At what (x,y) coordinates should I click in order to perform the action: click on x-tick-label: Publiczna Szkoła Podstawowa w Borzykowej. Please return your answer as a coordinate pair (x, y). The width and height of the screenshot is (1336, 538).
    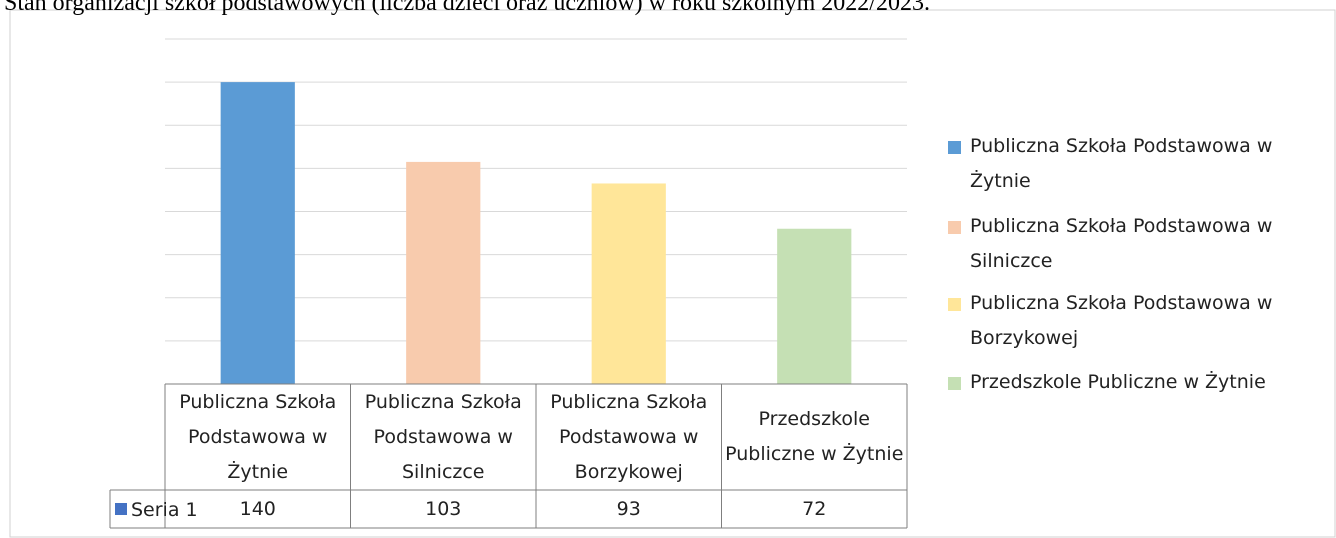
    Looking at the image, I should click on (629, 436).